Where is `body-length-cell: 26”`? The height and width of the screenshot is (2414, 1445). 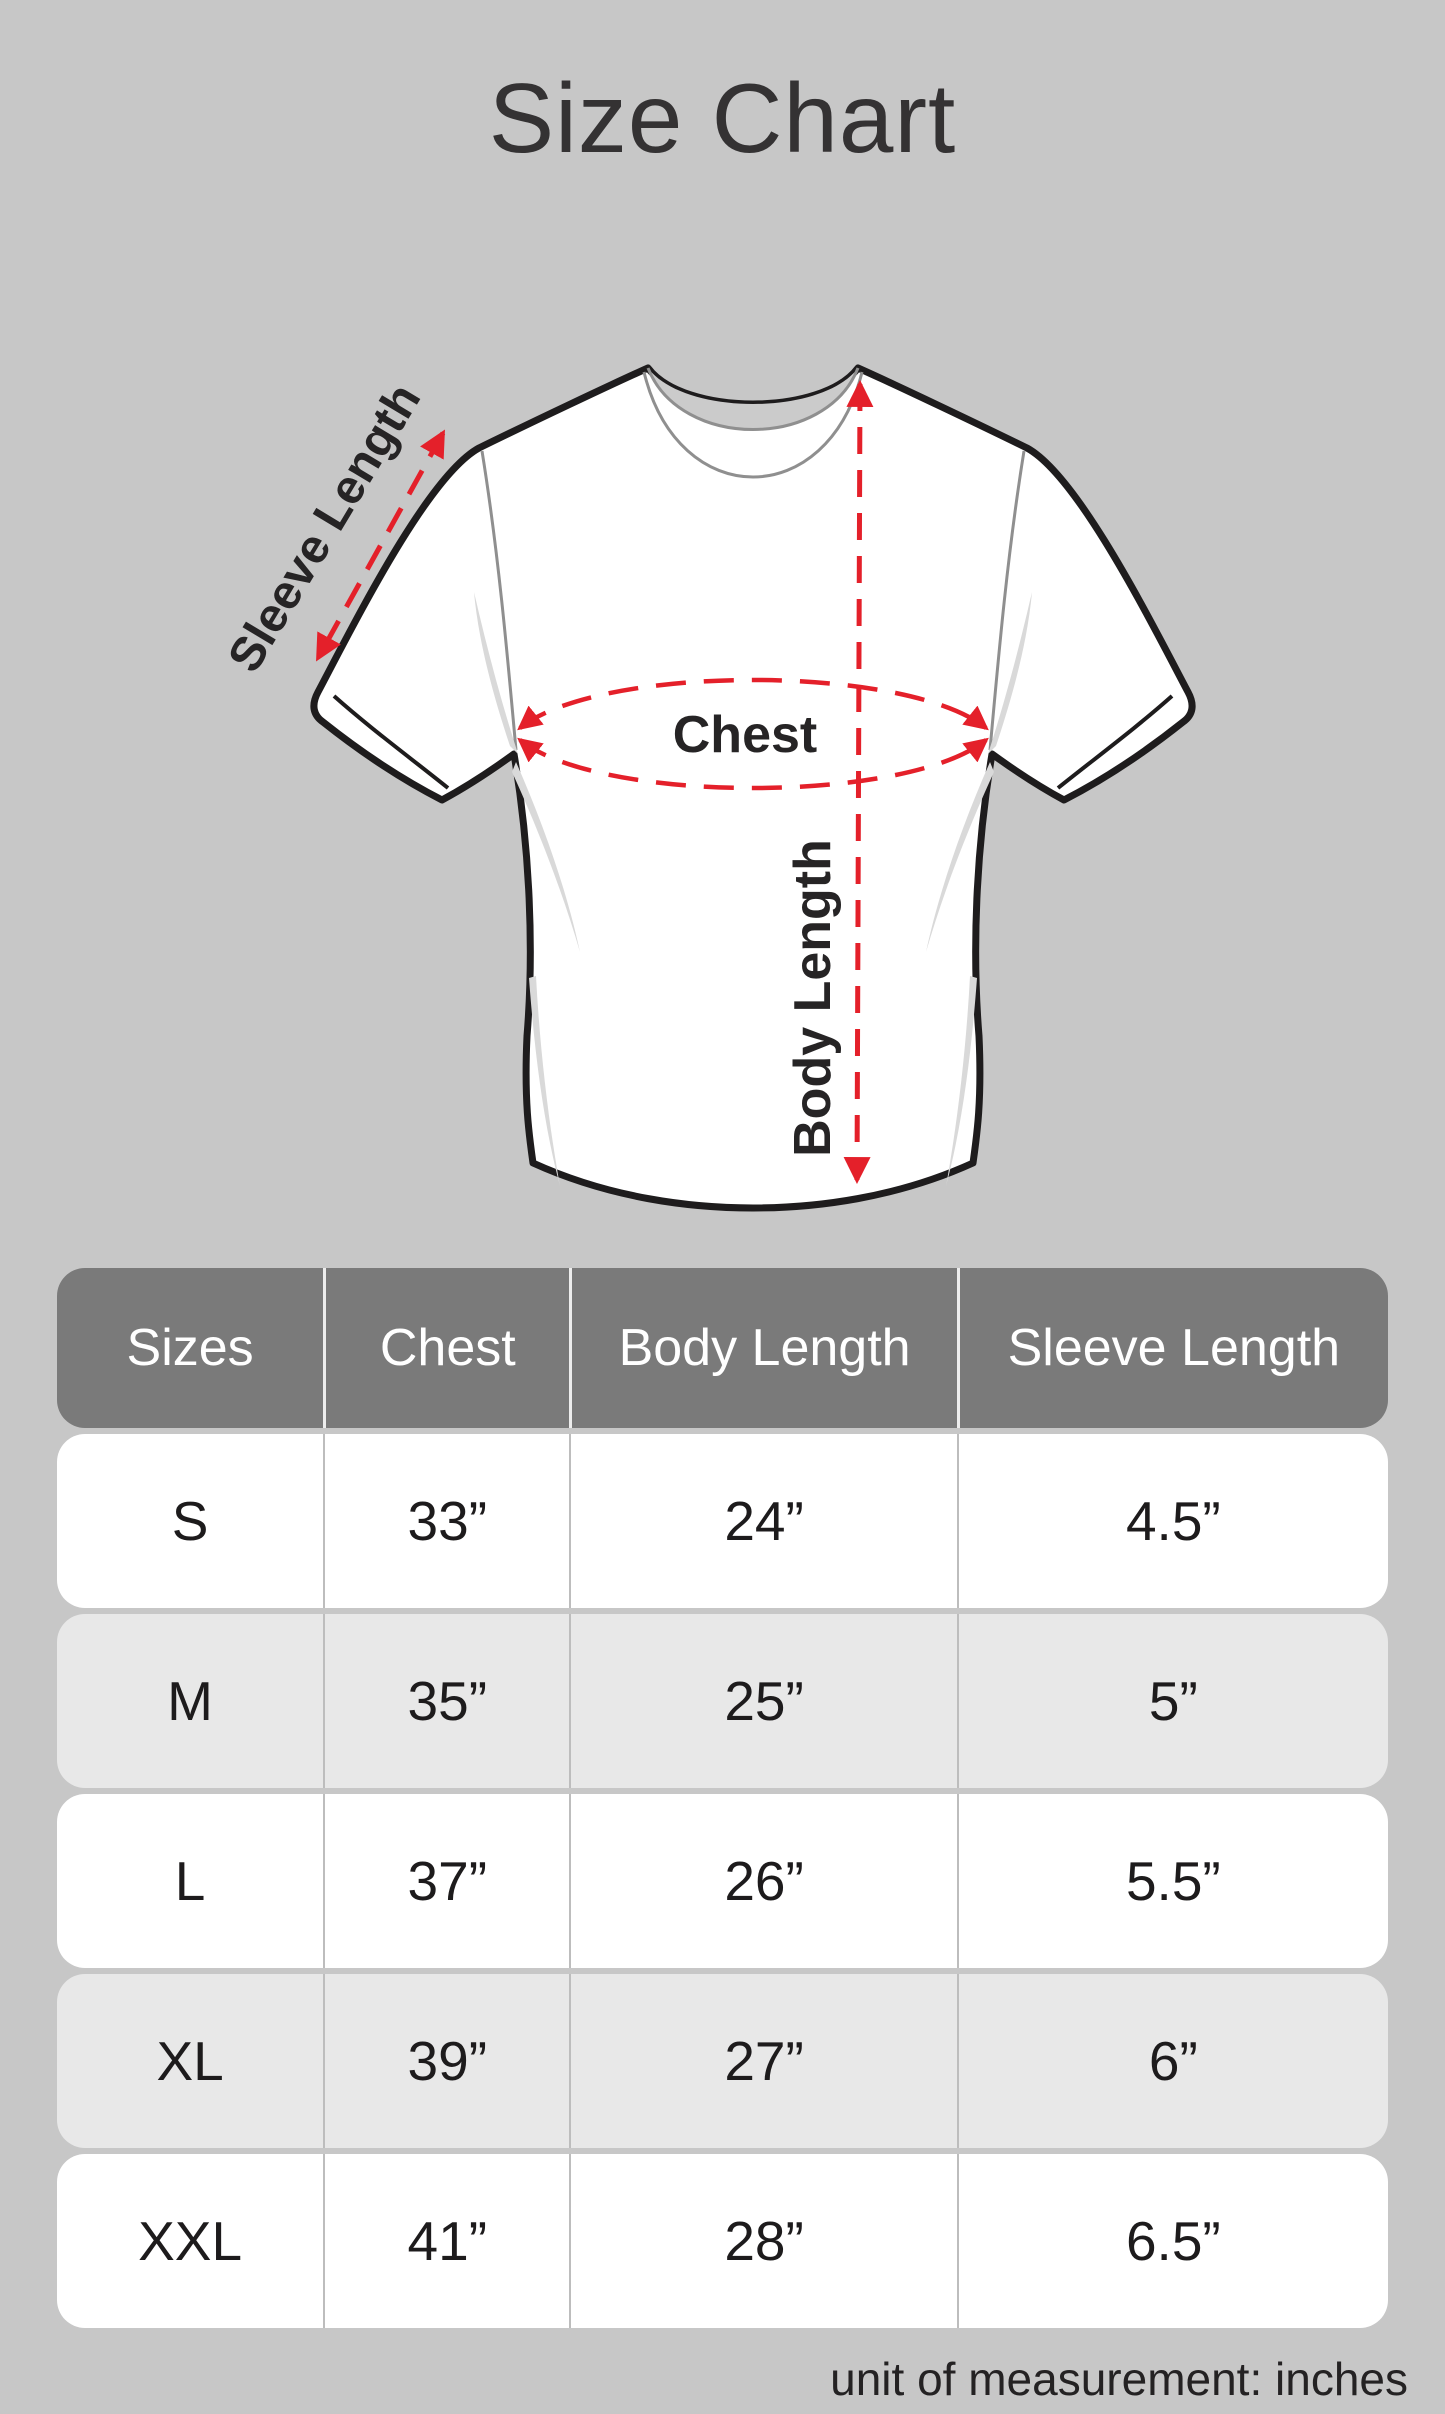
body-length-cell: 26” is located at coordinates (762, 1881).